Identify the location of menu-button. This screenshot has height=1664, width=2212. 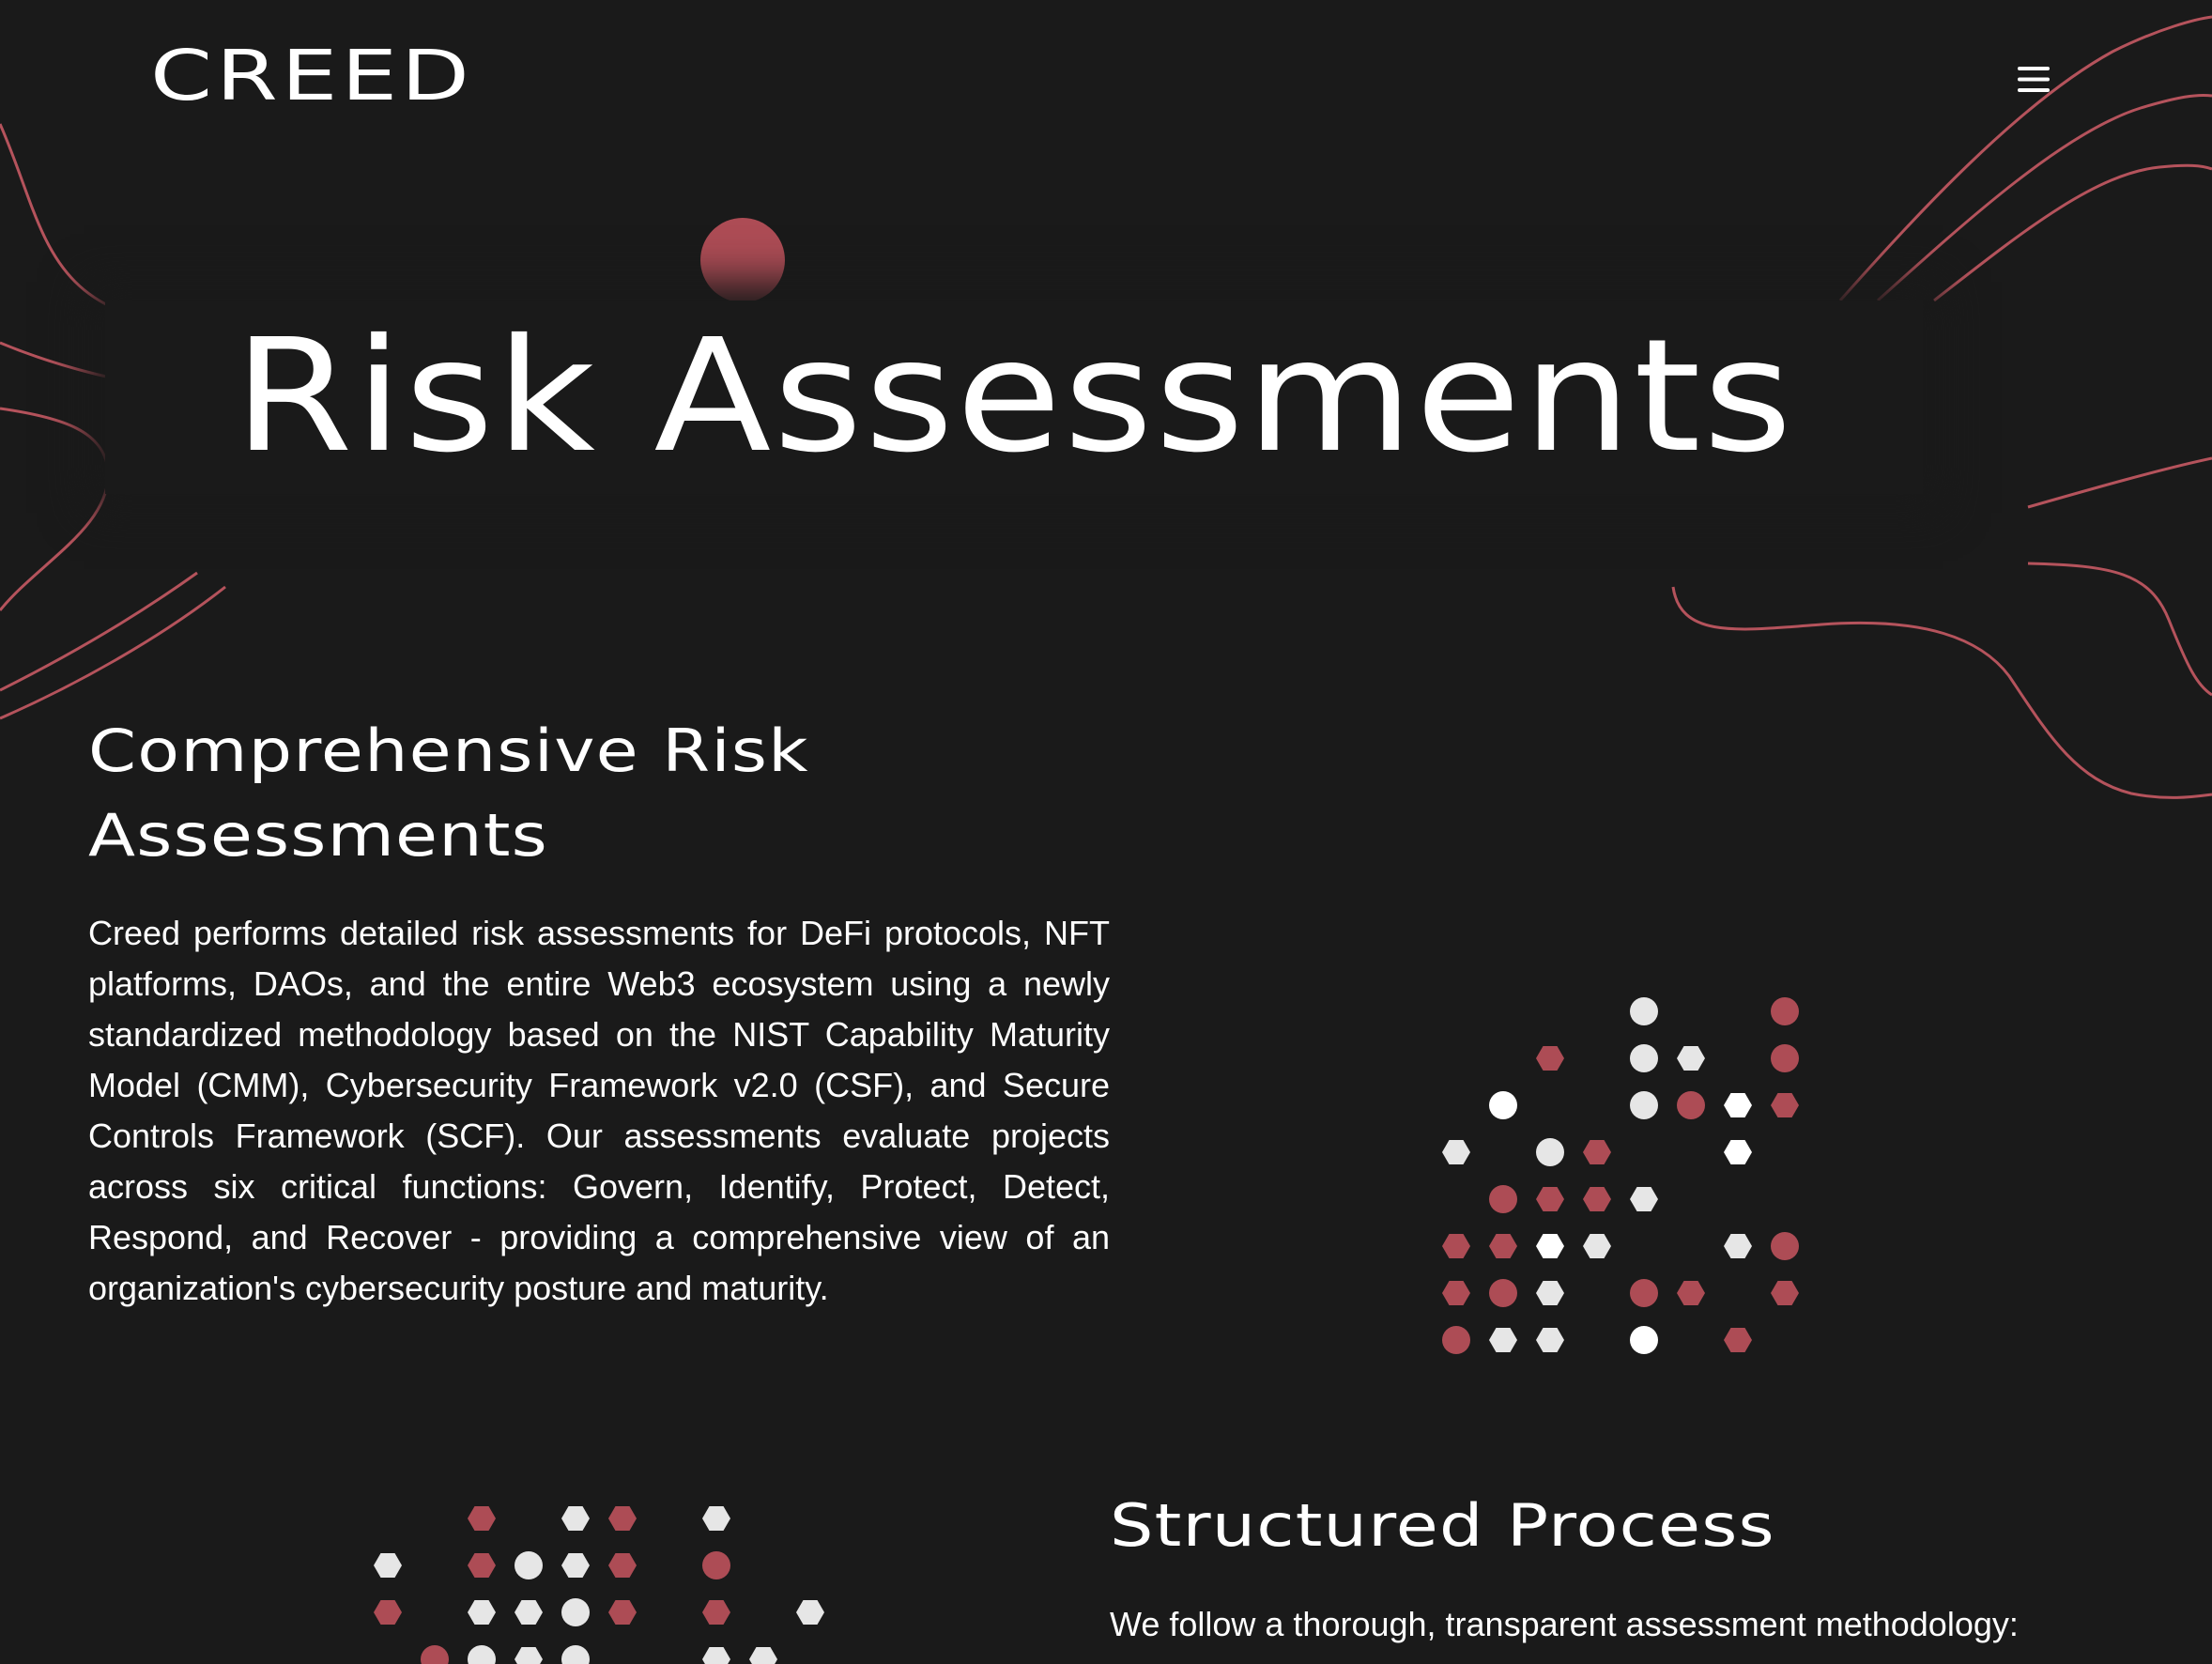
(2033, 79).